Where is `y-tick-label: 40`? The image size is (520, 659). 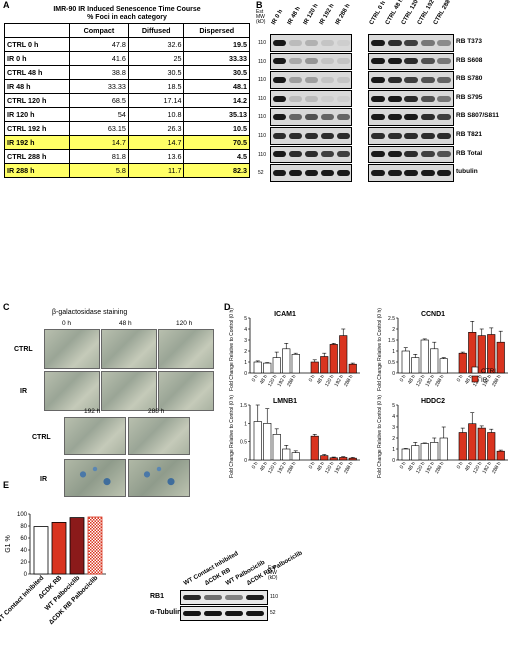
y-tick-label: 40 is located at coordinates (23, 551).